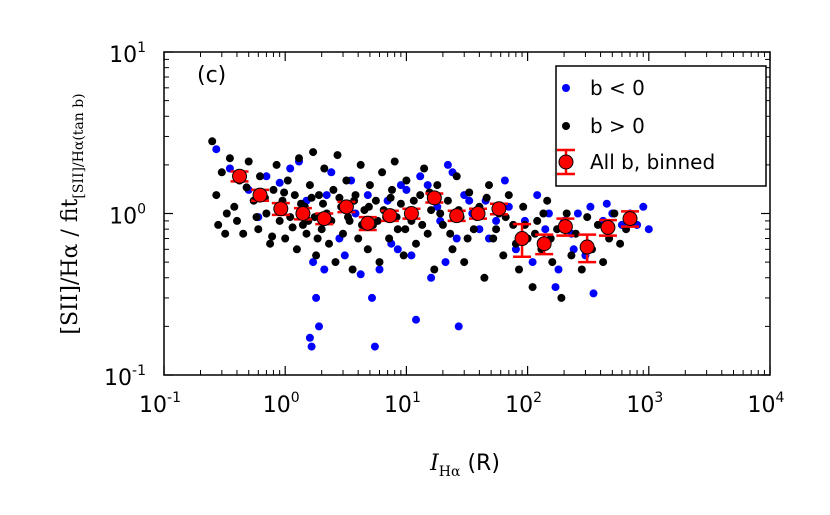 The image size is (830, 515). What do you see at coordinates (125, 377) in the screenshot?
I see `y-tick-label: 10⁻¹` at bounding box center [125, 377].